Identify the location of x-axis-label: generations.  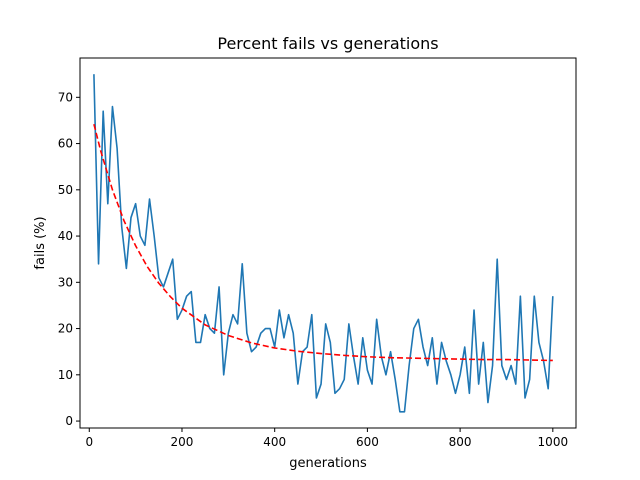
(328, 463).